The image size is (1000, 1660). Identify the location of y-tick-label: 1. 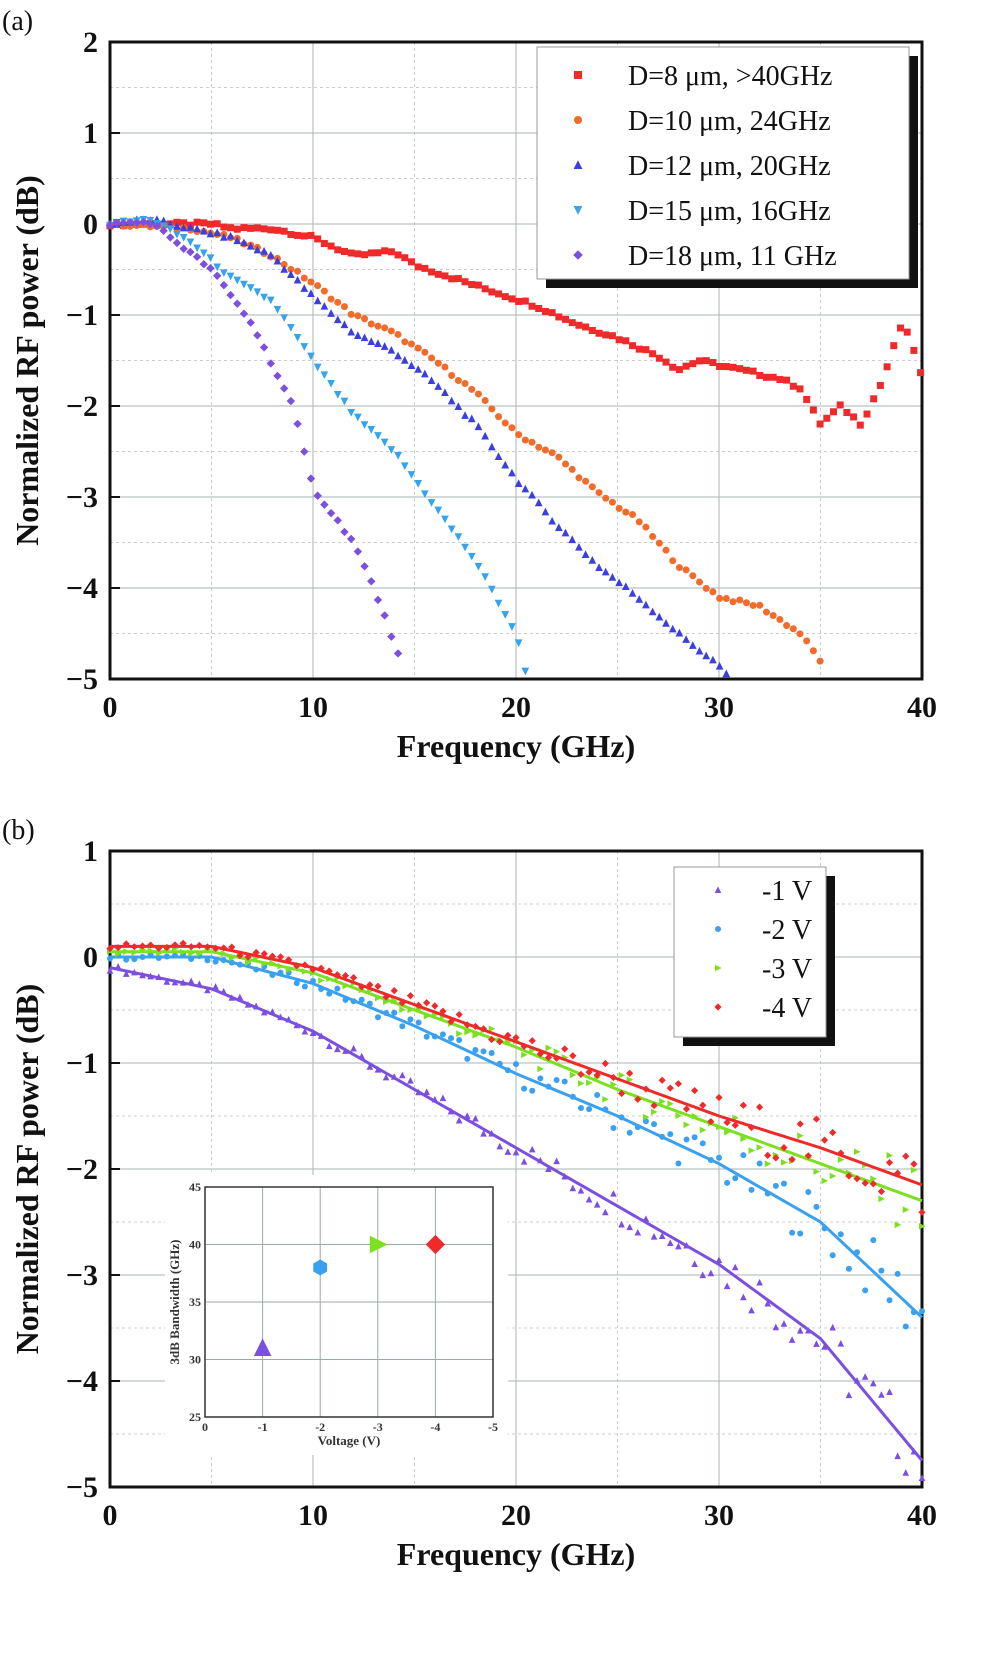
(90, 133).